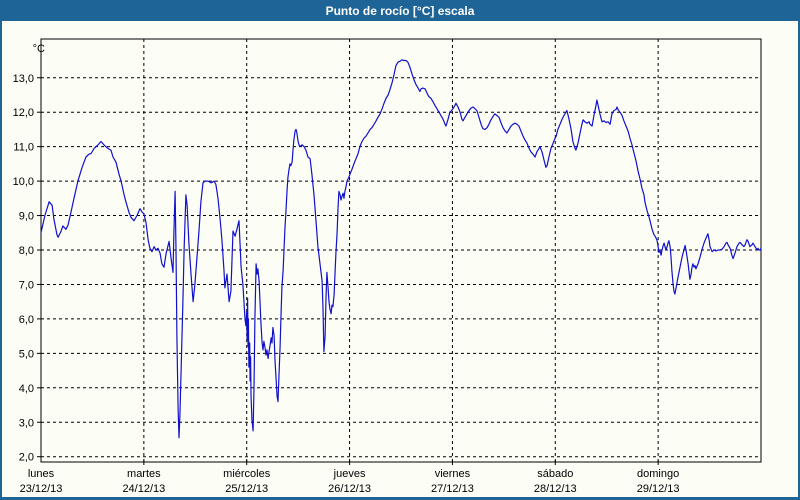  I want to click on y-tick-label: 3,0, so click(26, 423).